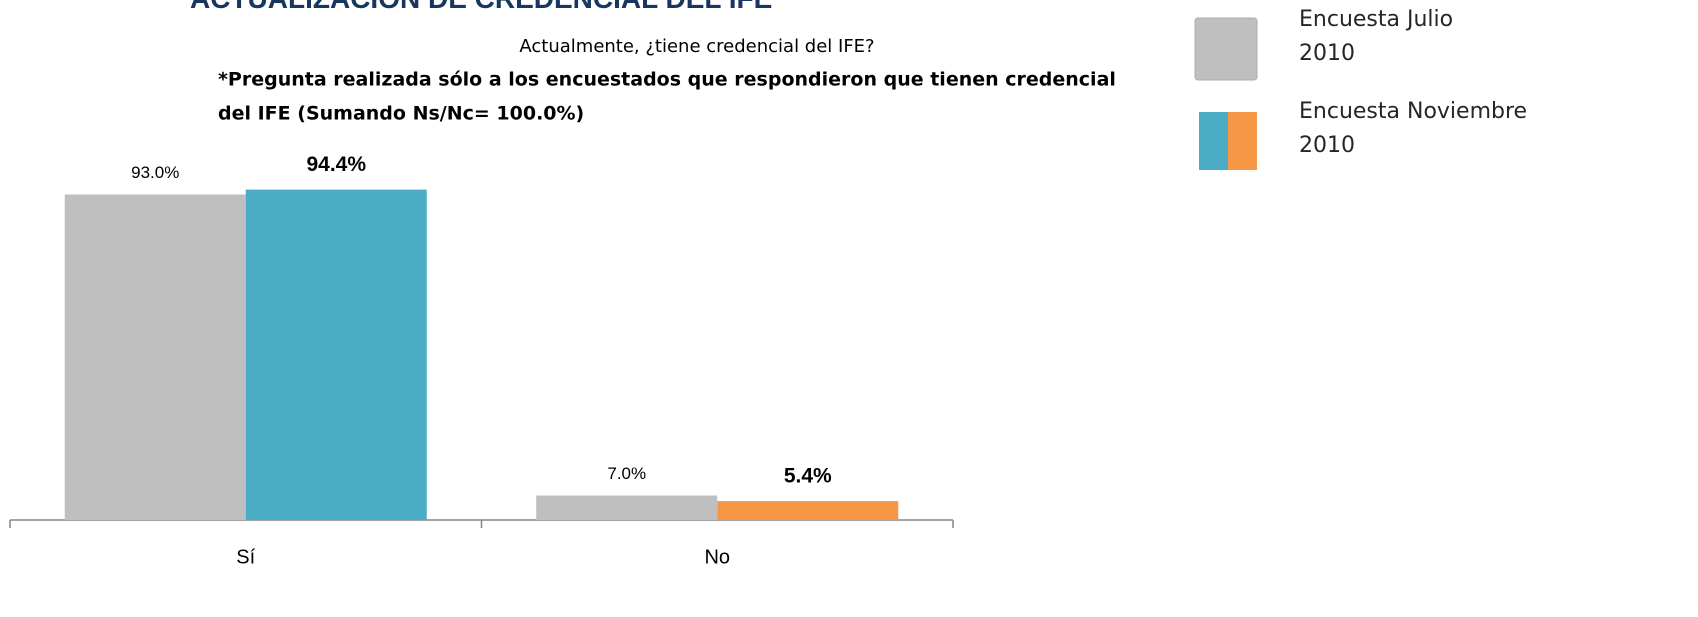 Image resolution: width=1698 pixels, height=617 pixels. What do you see at coordinates (808, 476) in the screenshot?
I see `data-label: 5.4%` at bounding box center [808, 476].